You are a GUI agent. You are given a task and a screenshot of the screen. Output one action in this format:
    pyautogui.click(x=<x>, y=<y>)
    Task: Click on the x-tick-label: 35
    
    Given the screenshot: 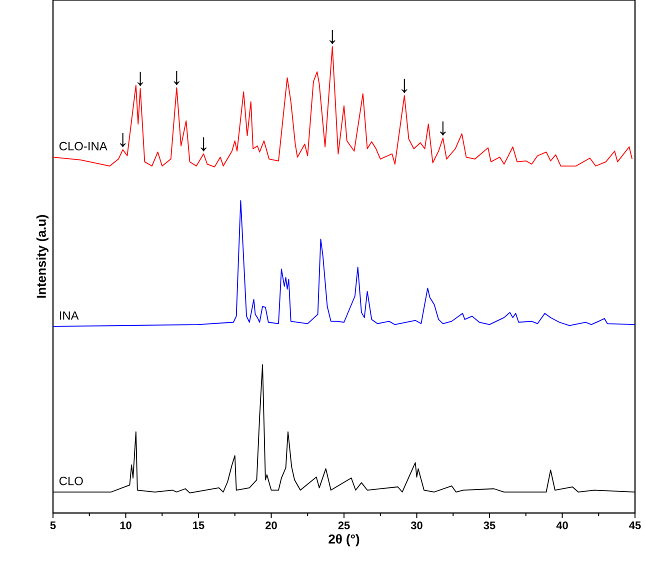 What is the action you would take?
    pyautogui.click(x=490, y=526)
    